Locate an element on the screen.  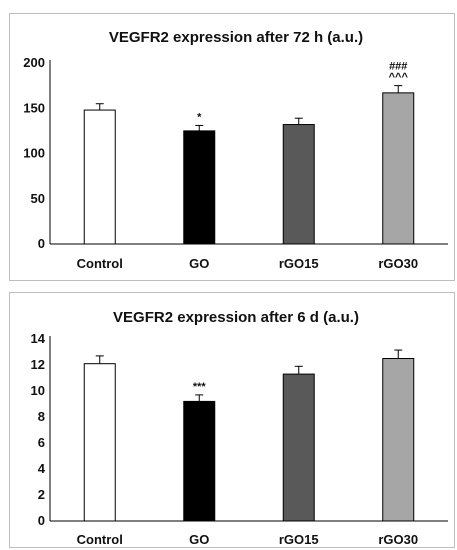
chart-title: VEGFR2 expression after 72 h (a.u.) is located at coordinates (236, 37).